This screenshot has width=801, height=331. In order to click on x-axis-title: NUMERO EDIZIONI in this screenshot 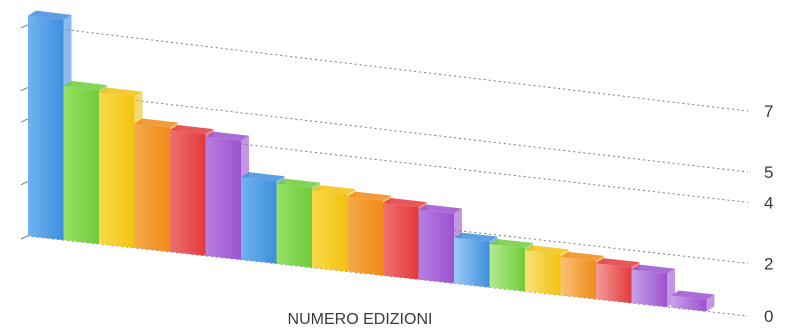, I will do `click(360, 319)`.